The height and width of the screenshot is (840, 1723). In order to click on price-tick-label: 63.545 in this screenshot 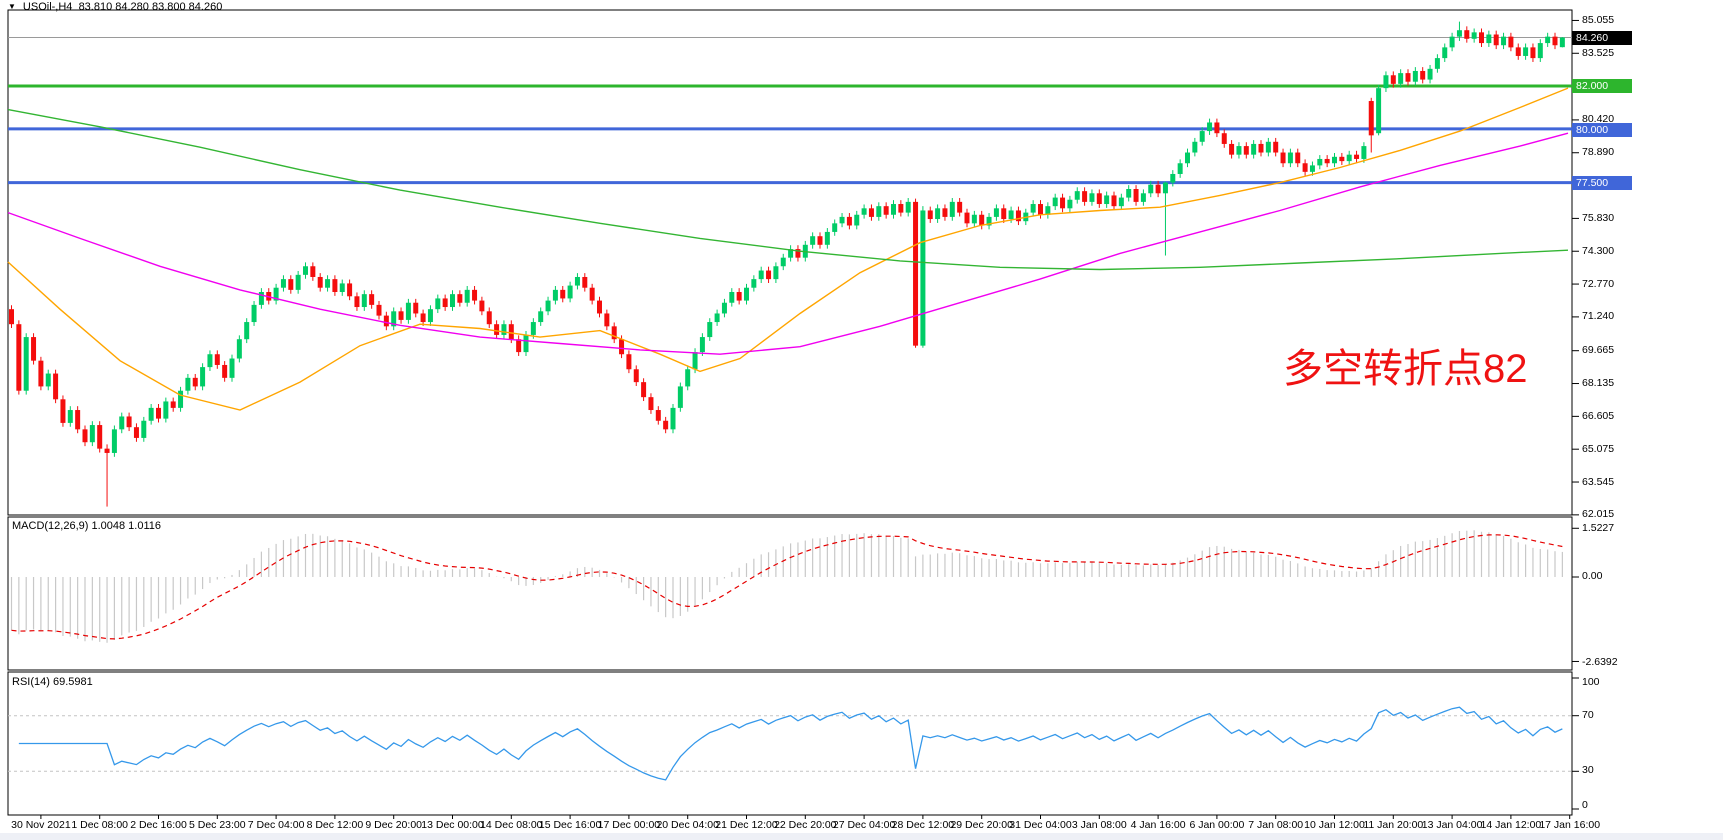, I will do `click(1598, 481)`.